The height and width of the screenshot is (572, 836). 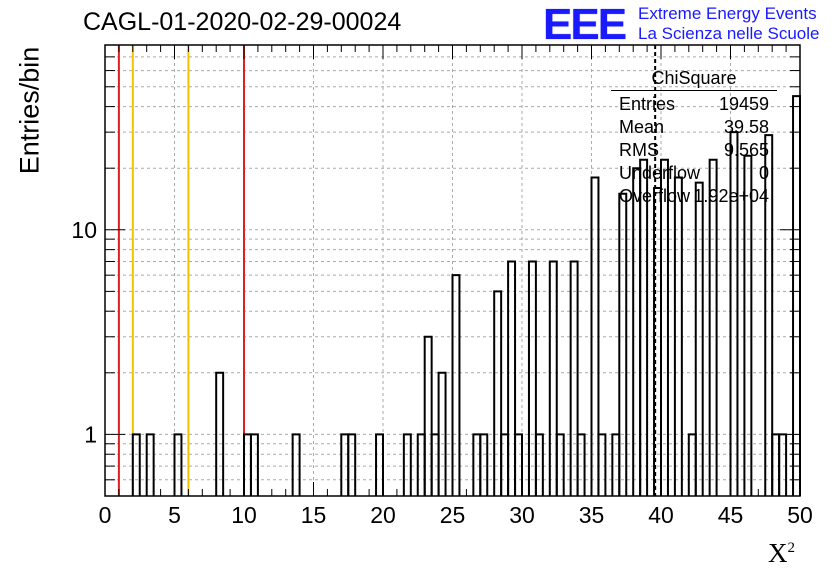 I want to click on stats-row-overflow: Overflow 1.92e+04, so click(x=694, y=196).